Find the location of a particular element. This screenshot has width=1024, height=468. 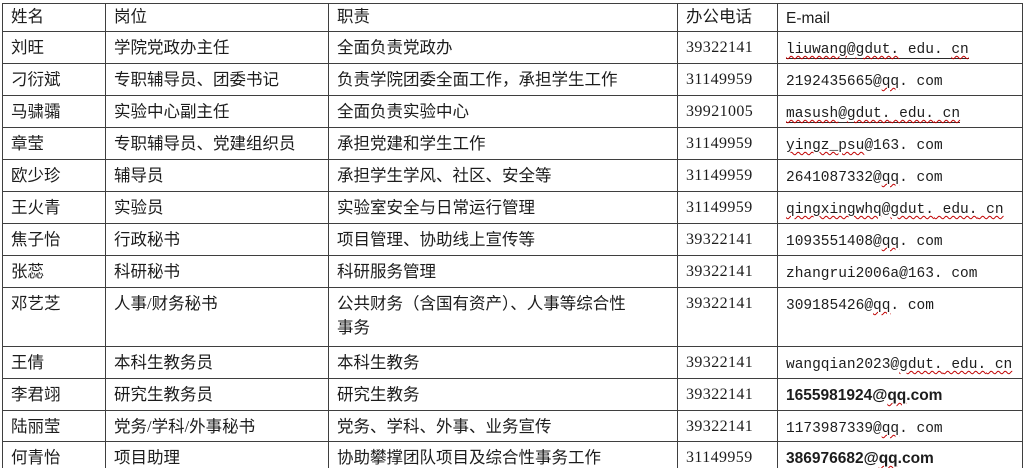

cell-position: 研究生教务员 is located at coordinates (217, 394).